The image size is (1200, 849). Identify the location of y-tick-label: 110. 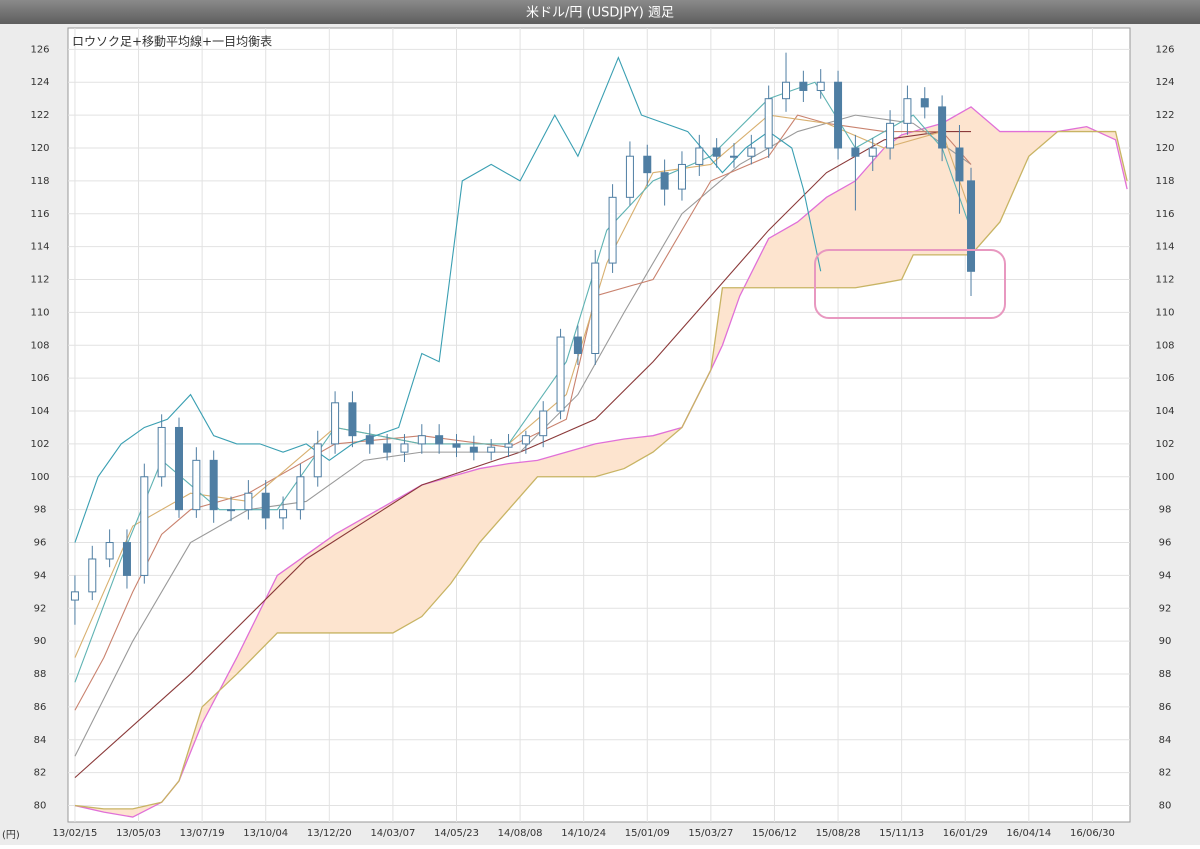
(39, 312).